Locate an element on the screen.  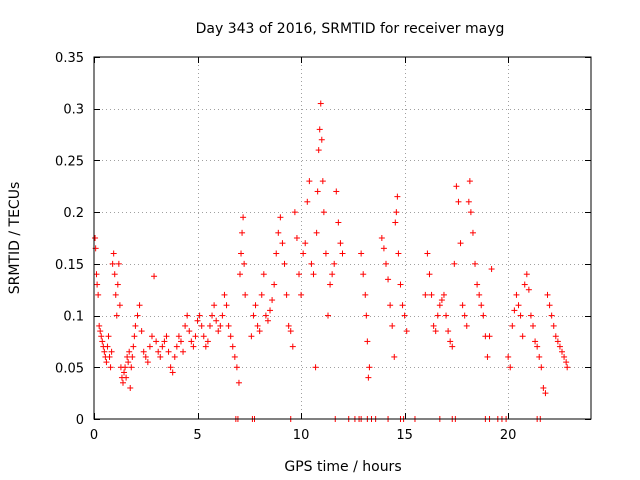
x-tick-labels: 0 5 10 15 20 is located at coordinates (303, 435).